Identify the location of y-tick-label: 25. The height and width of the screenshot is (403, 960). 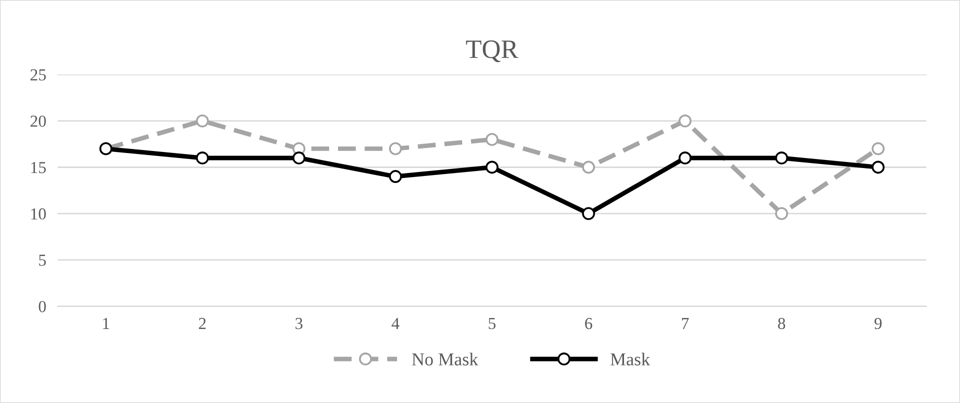
(38, 74).